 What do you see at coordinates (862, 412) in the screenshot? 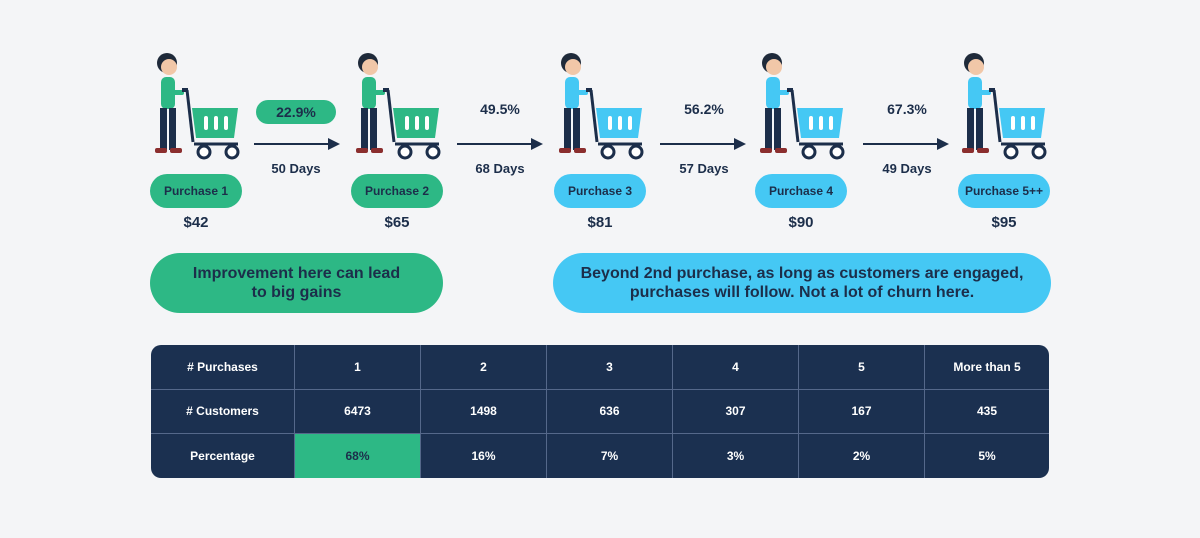
I see `table-cell: 167` at bounding box center [862, 412].